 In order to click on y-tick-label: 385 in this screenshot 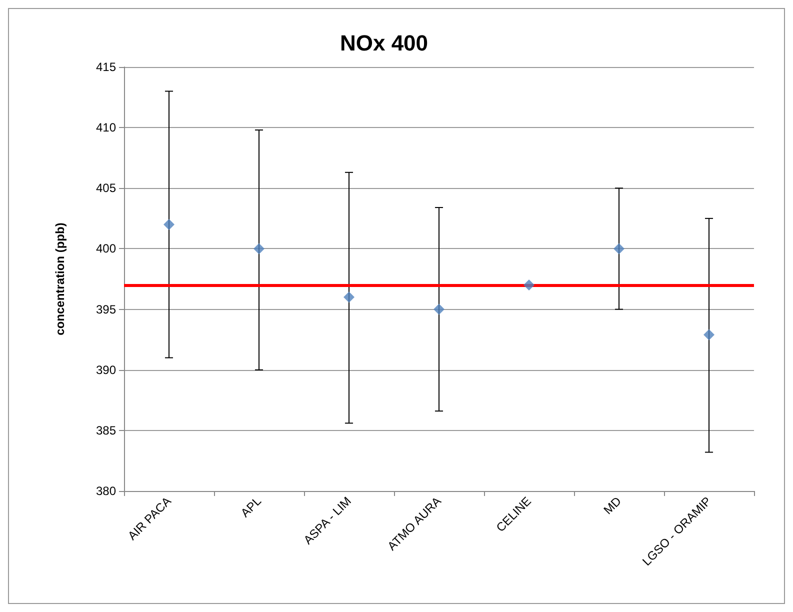, I will do `click(106, 430)`.